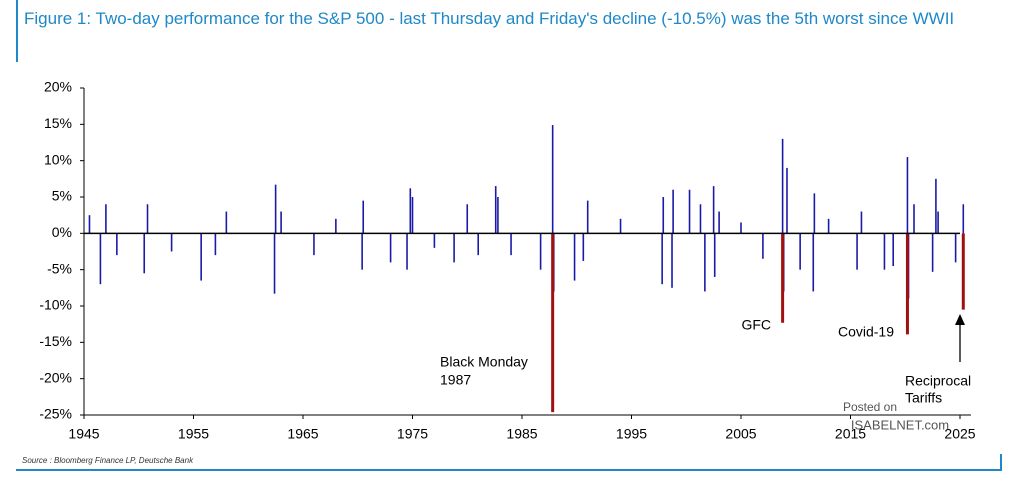  I want to click on y-tick-label: -15%, so click(55, 341).